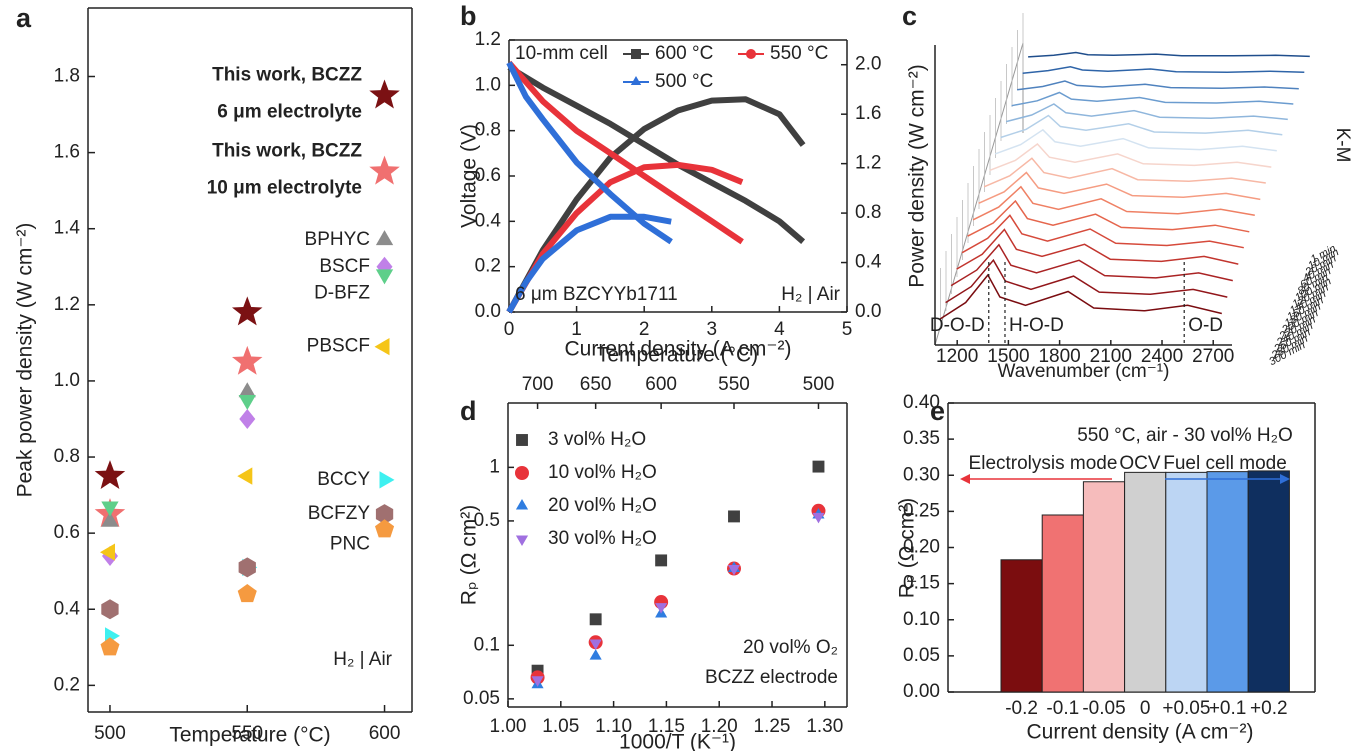 This screenshot has height=751, width=1361. What do you see at coordinates (1036, 325) in the screenshot?
I see `band-label: H-O-D` at bounding box center [1036, 325].